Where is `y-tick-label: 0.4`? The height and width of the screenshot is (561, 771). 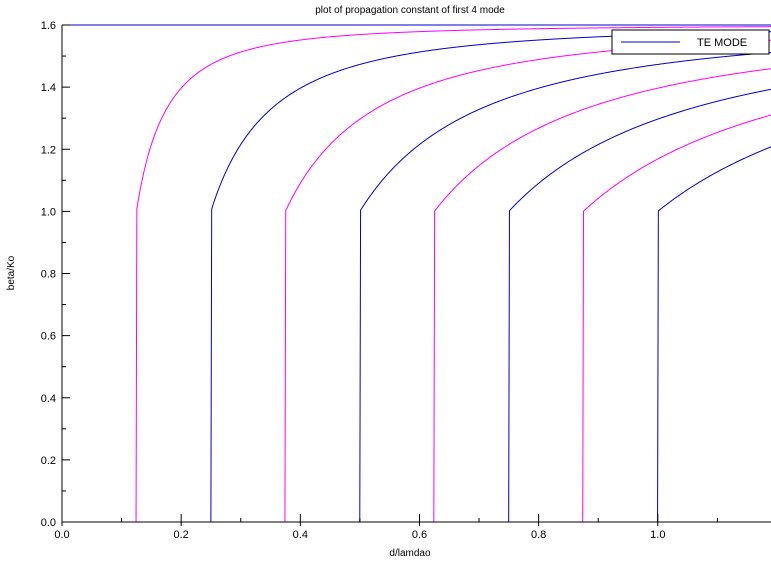 y-tick-label: 0.4 is located at coordinates (48, 399).